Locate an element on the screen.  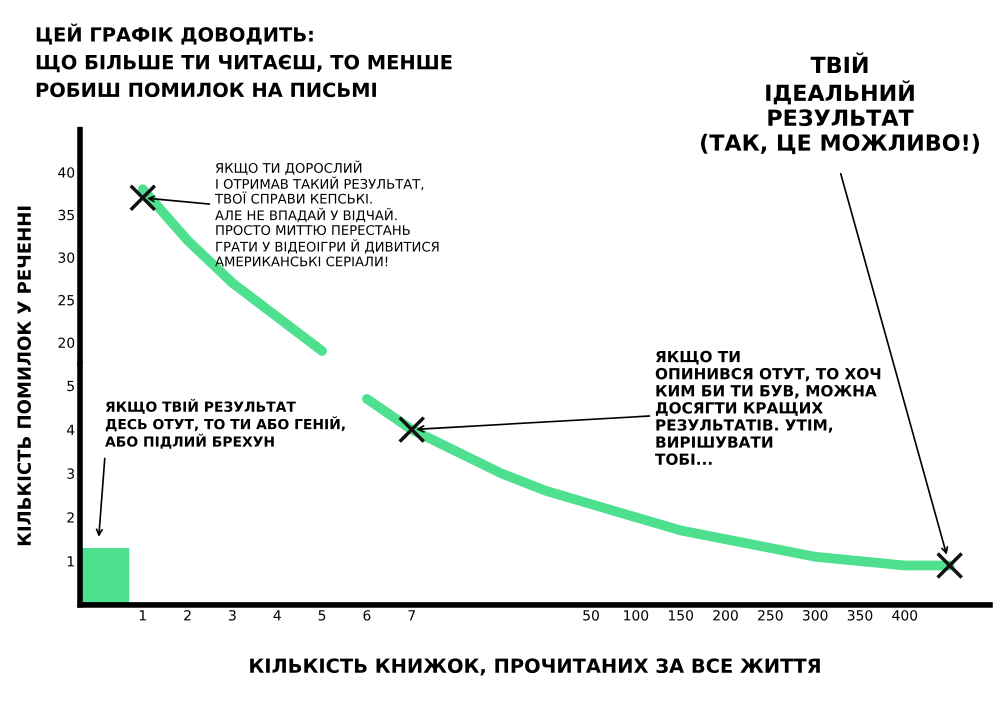
x-tick-label: 200 is located at coordinates (725, 615).